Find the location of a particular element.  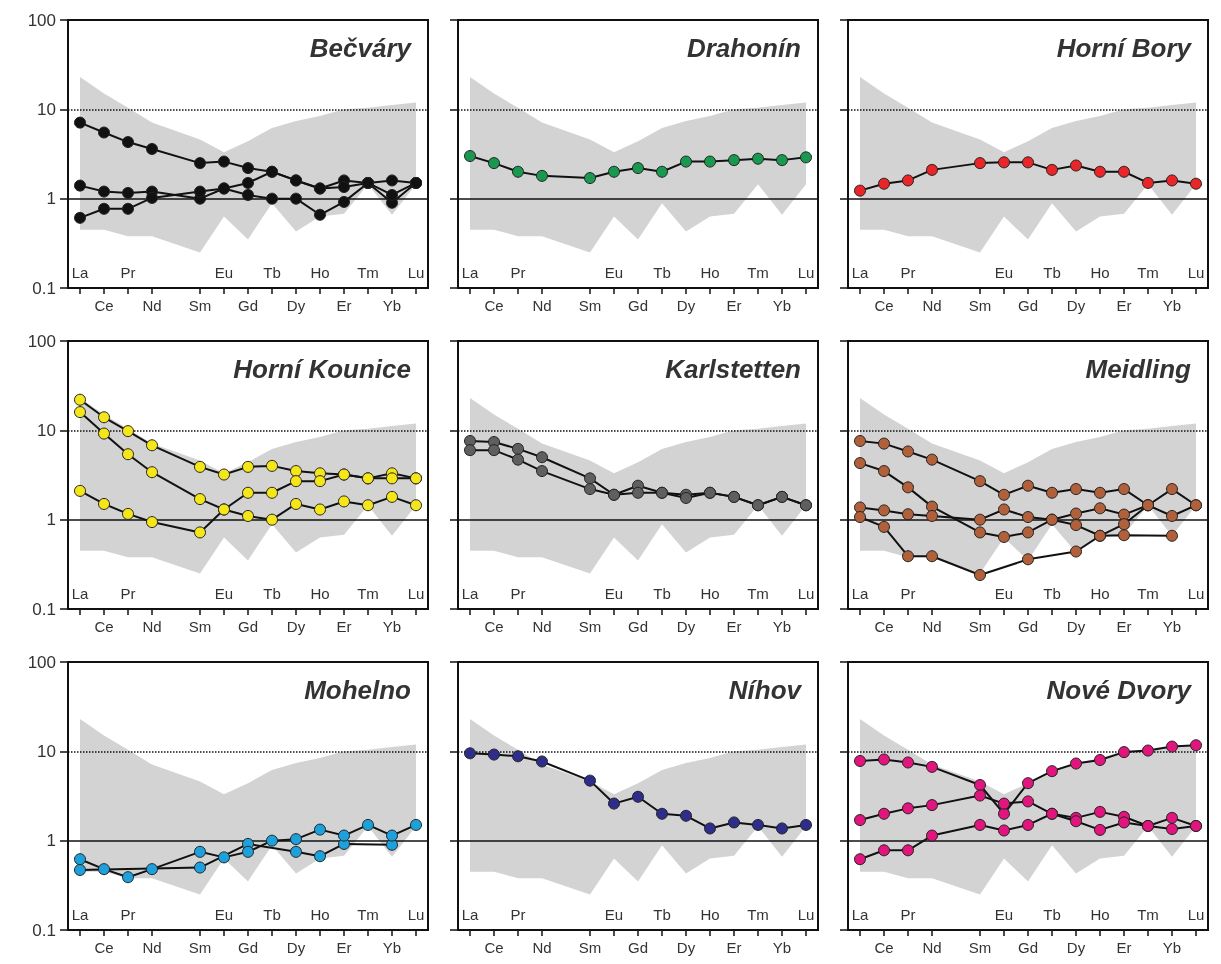

text: Horní Kounice is located at coordinates (322, 369).